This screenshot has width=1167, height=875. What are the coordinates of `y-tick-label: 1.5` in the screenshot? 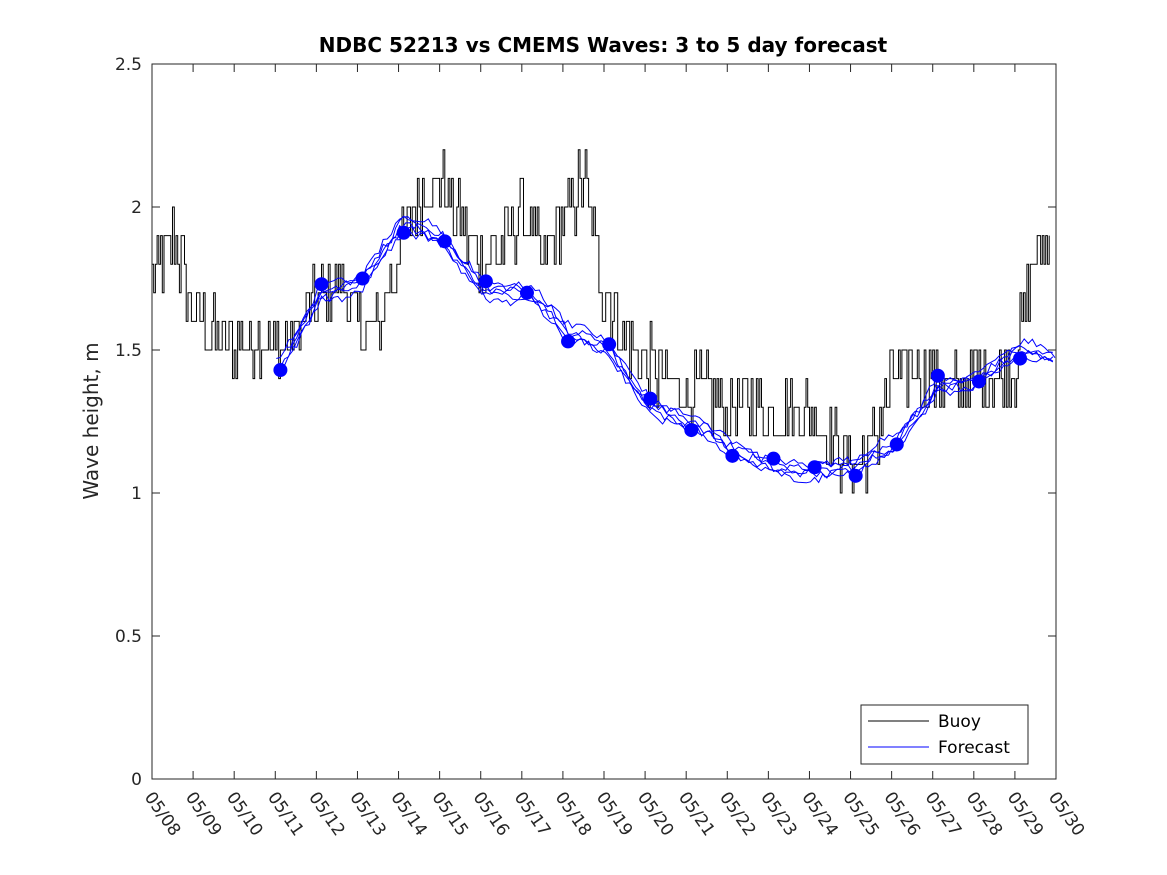 It's located at (128, 351).